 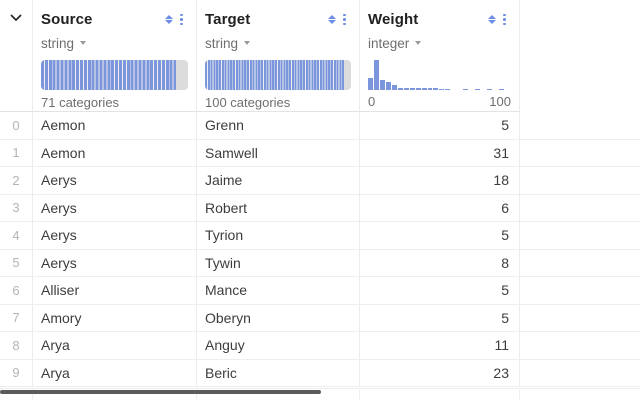 I want to click on table-row: 7 Amory Oberyn 5, so click(x=320, y=318).